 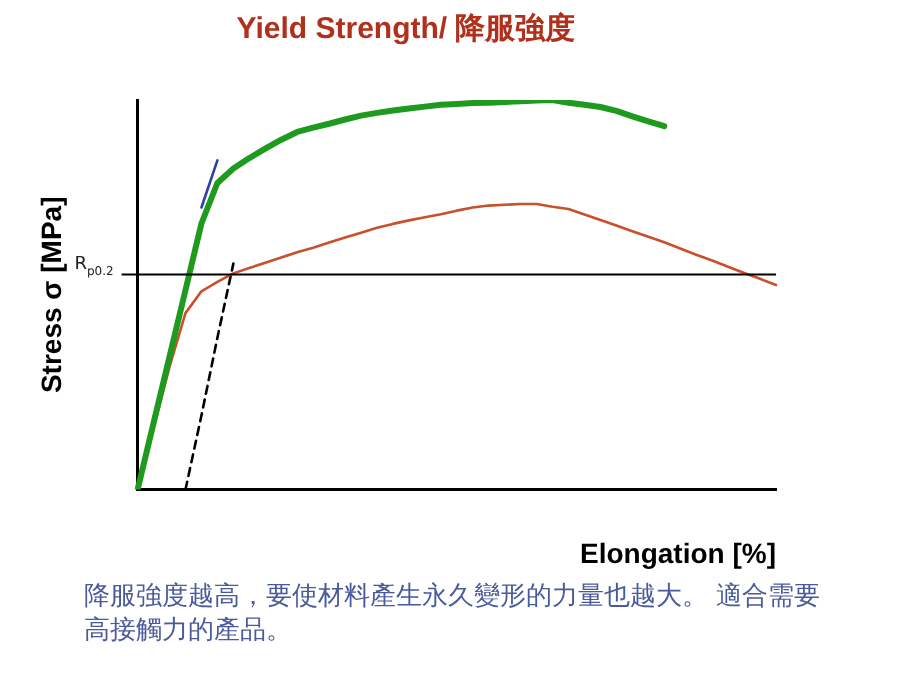 I want to click on y-axis-title: Stress σ [MPa], so click(x=50, y=295).